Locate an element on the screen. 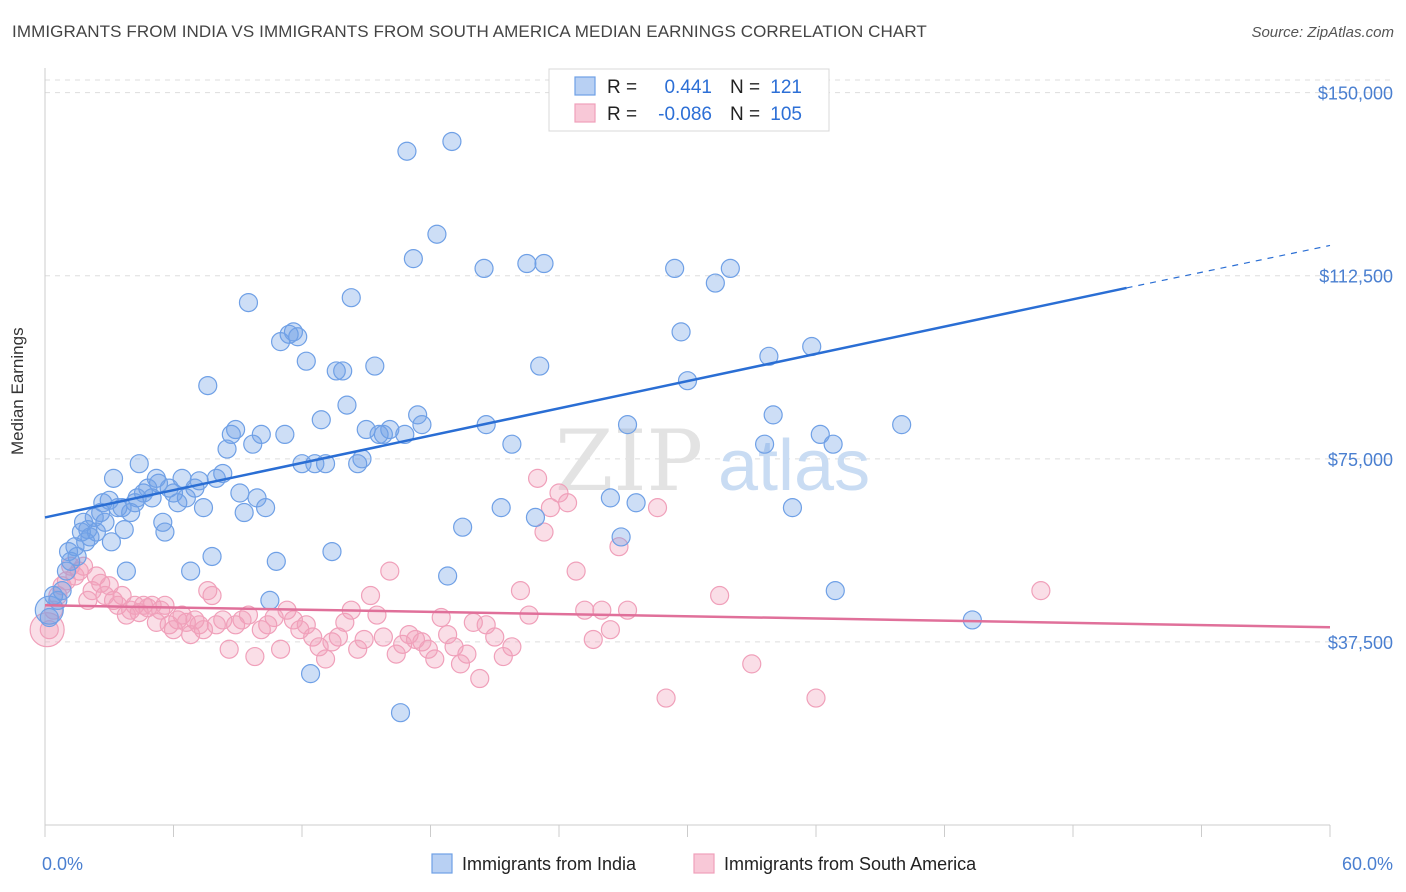  legend-swatch-india is located at coordinates (442, 863).